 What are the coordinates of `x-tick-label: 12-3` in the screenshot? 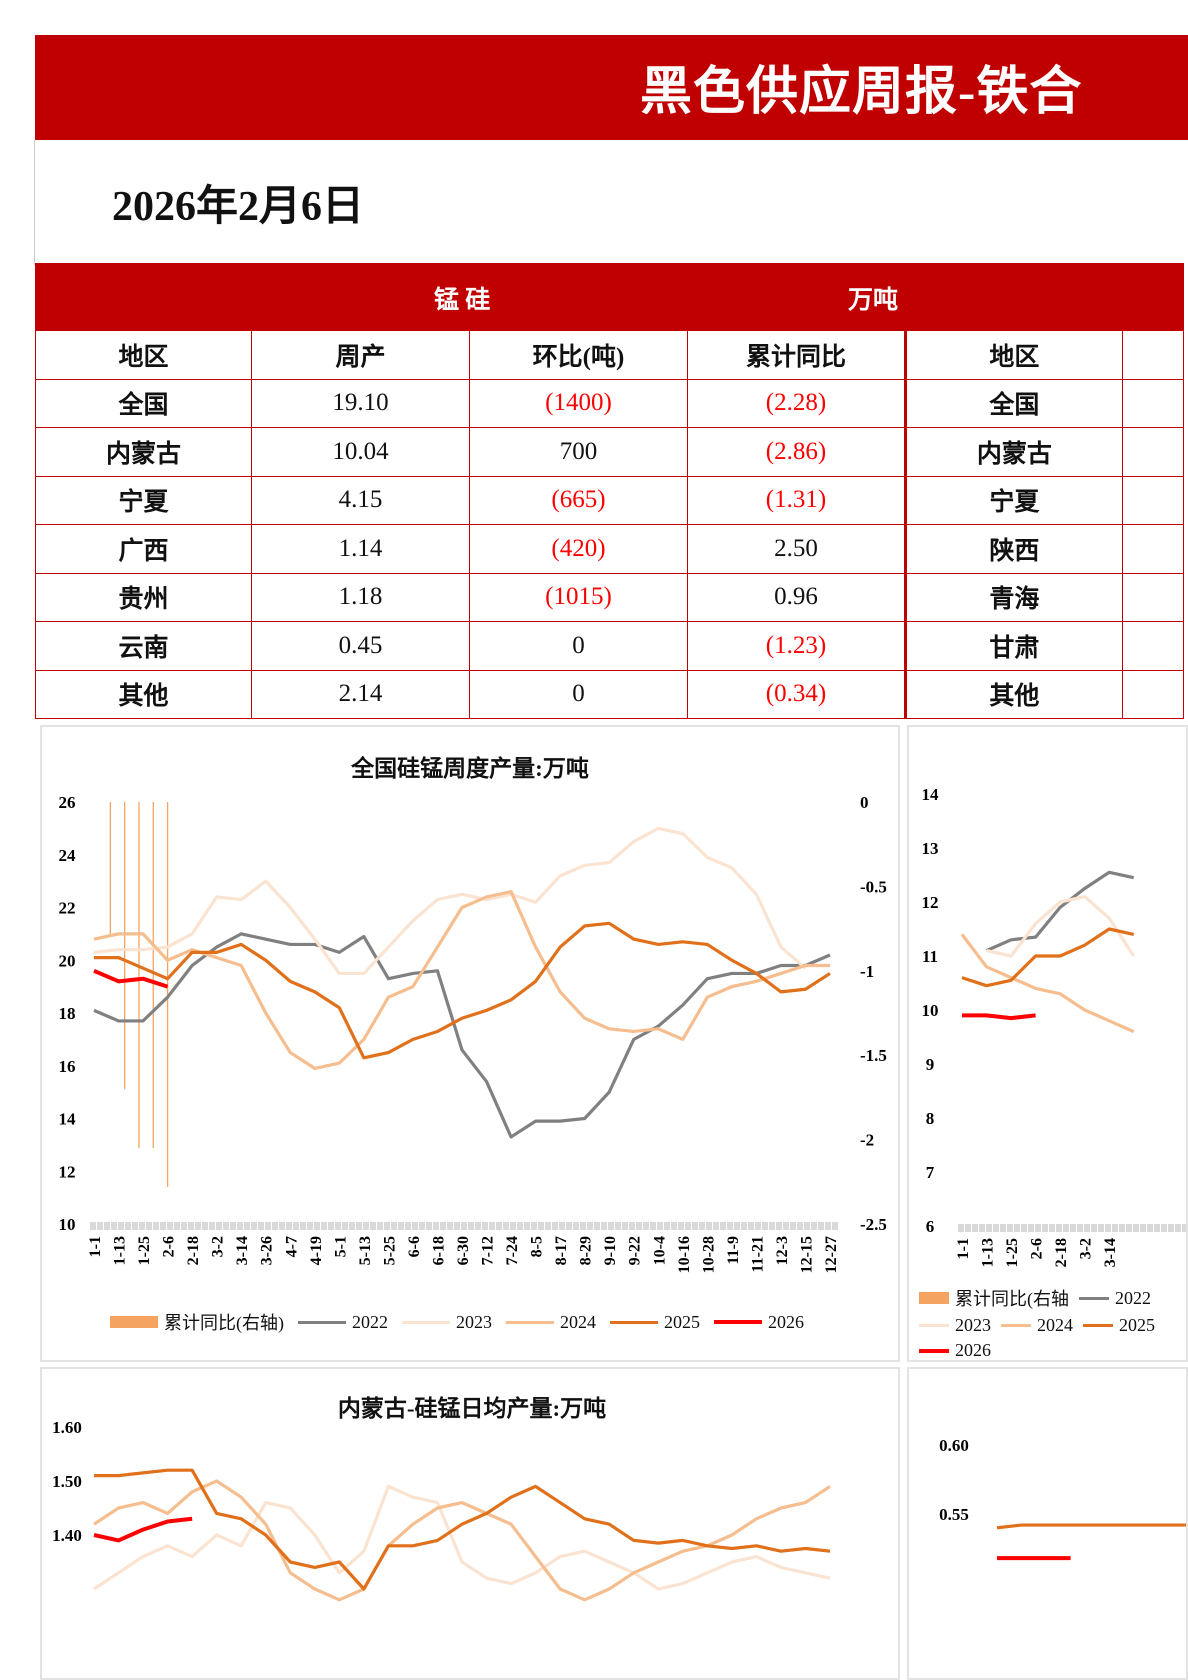 It's located at (782, 1250).